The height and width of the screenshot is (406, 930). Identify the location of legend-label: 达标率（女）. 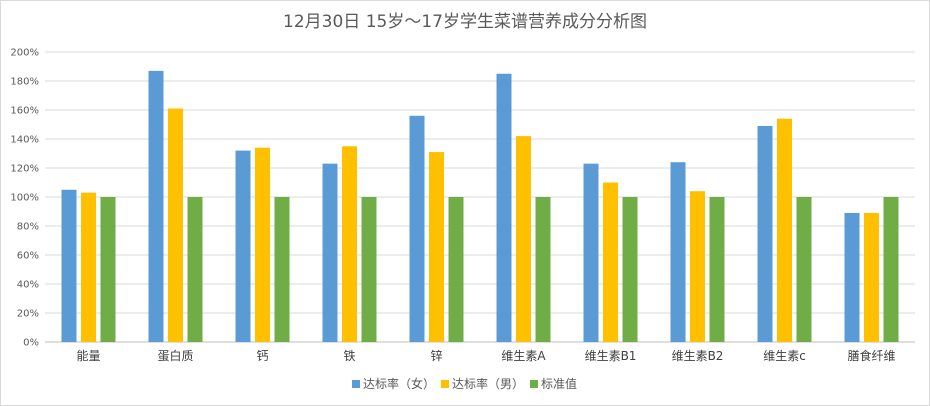
(399, 383).